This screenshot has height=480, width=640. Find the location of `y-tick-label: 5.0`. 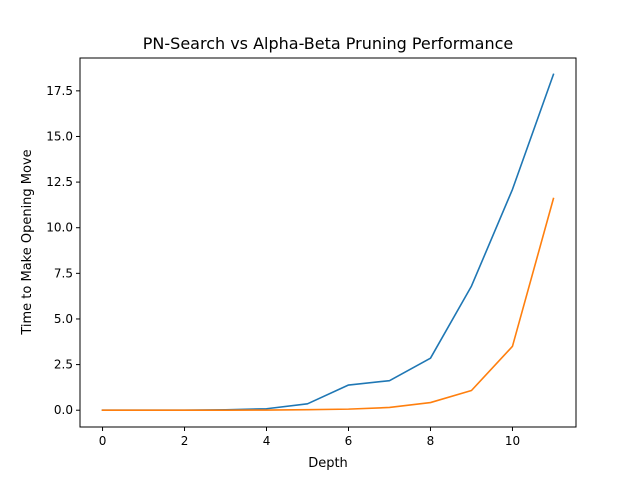

y-tick-label: 5.0 is located at coordinates (63, 319).